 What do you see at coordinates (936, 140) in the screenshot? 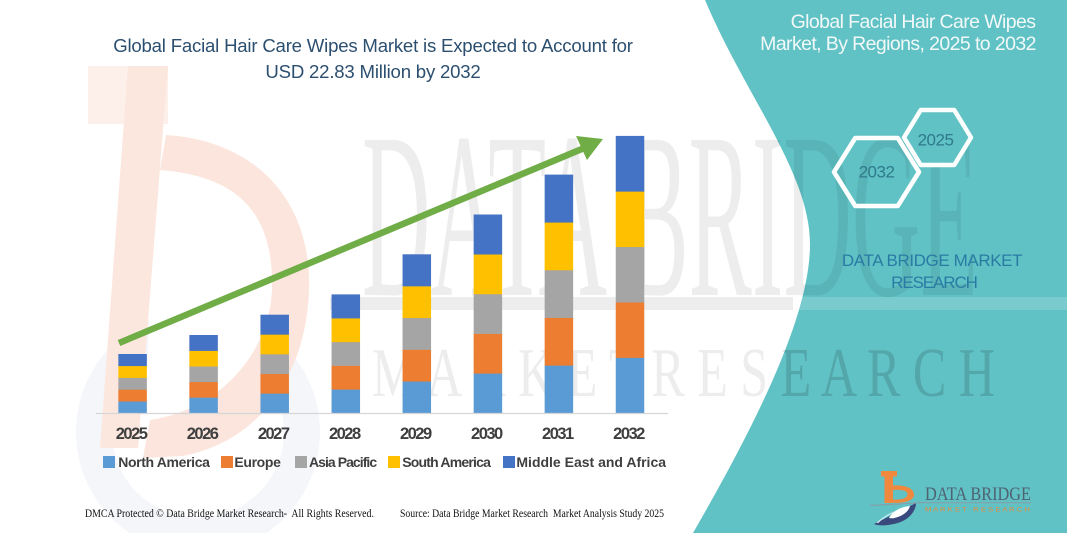
I see `svg-text: 2025` at bounding box center [936, 140].